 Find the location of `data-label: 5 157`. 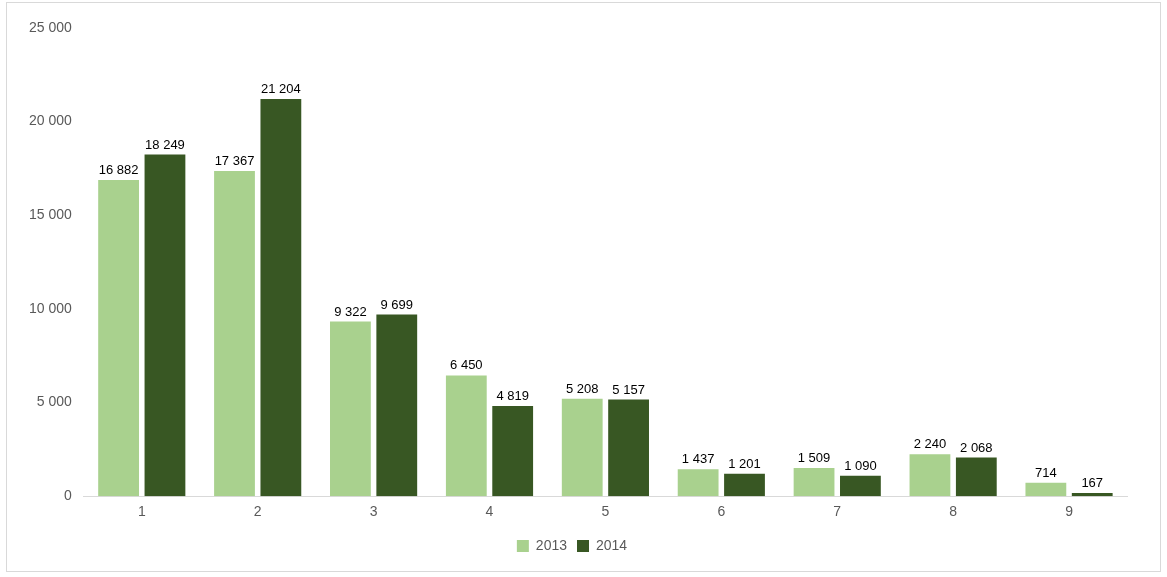

data-label: 5 157 is located at coordinates (628, 389).